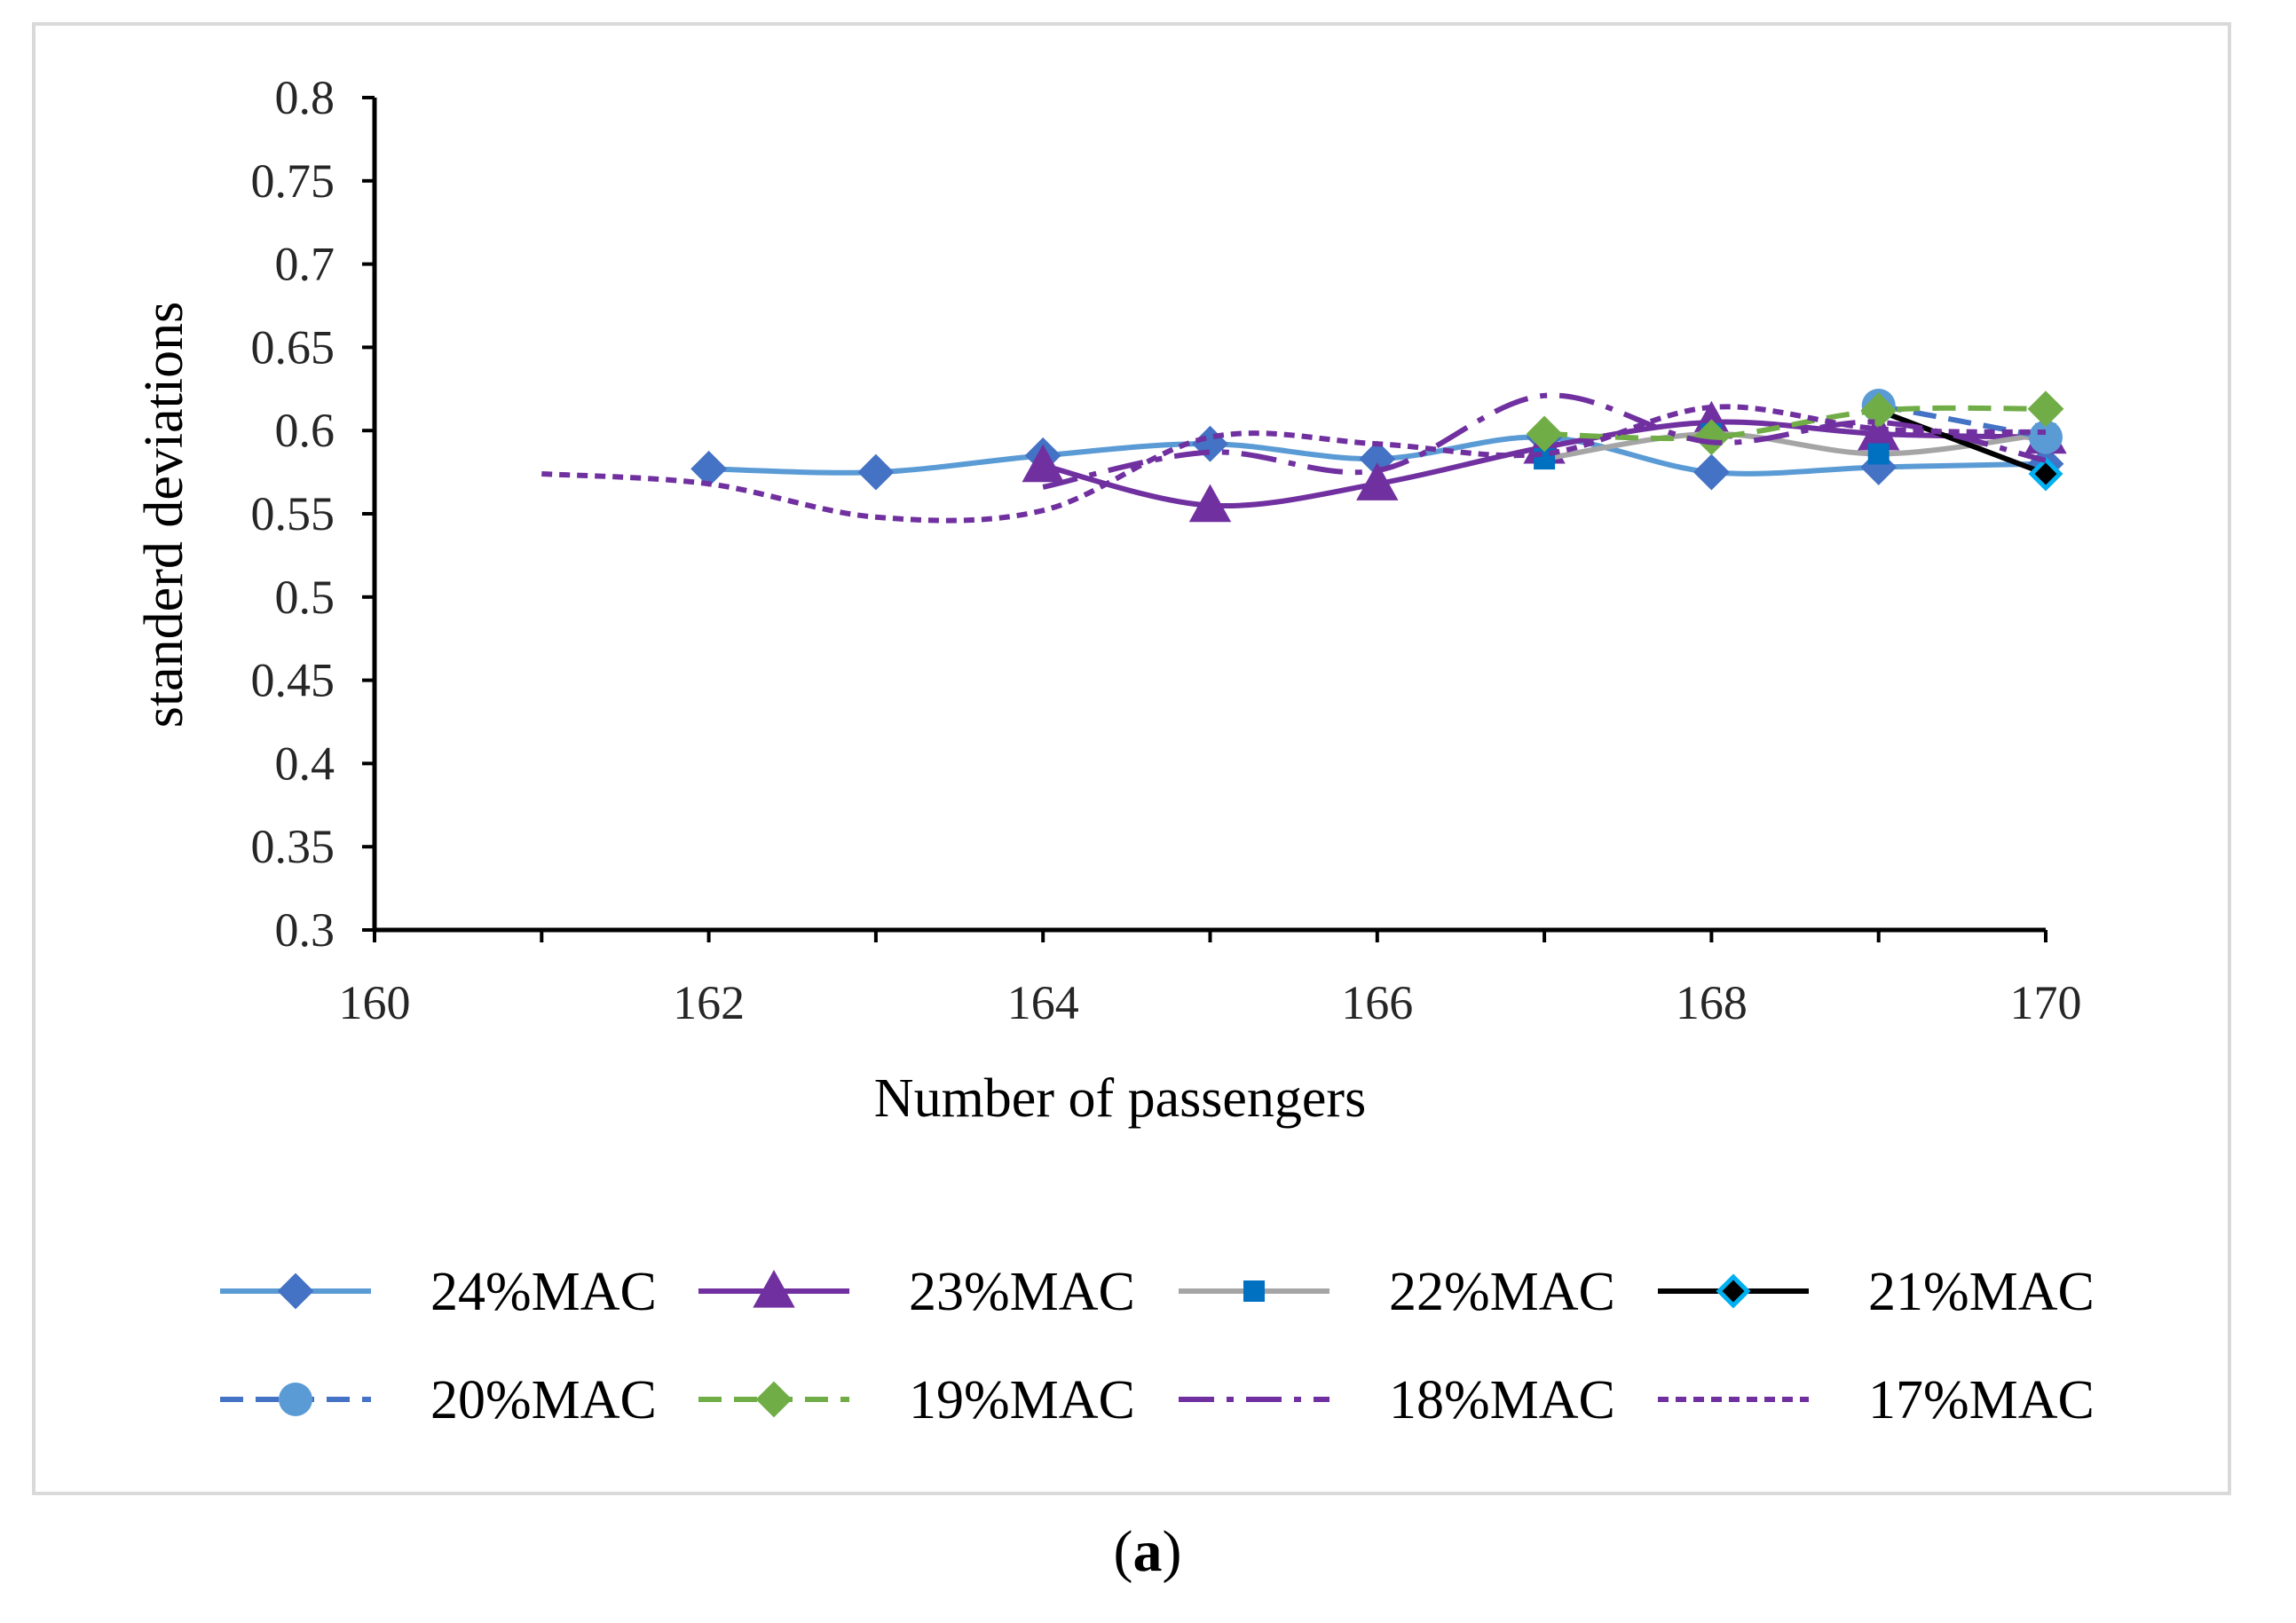 The height and width of the screenshot is (1623, 2296). What do you see at coordinates (293, 347) in the screenshot?
I see `y-tick-label: 0.65` at bounding box center [293, 347].